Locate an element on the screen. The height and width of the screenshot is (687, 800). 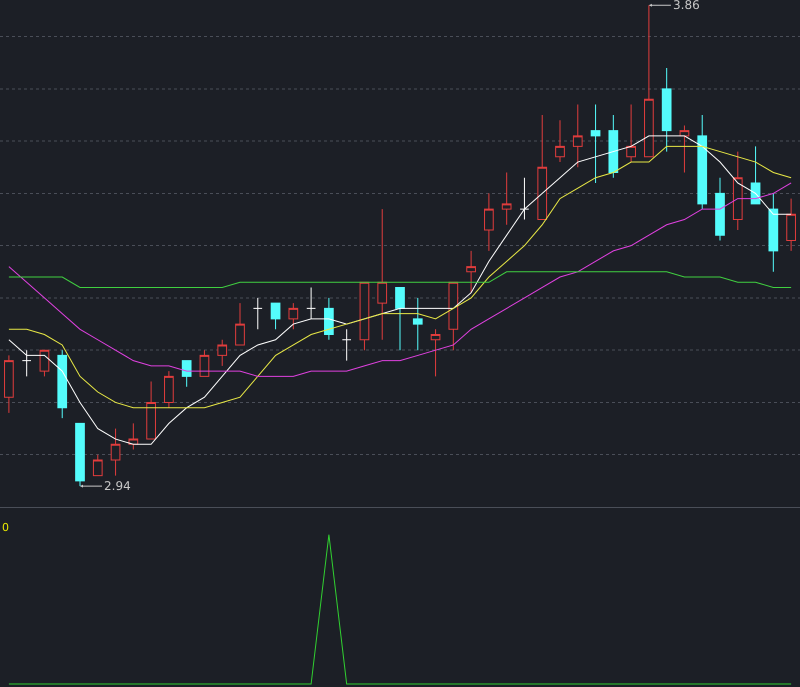
annotation: 2.94 is located at coordinates (117, 486).